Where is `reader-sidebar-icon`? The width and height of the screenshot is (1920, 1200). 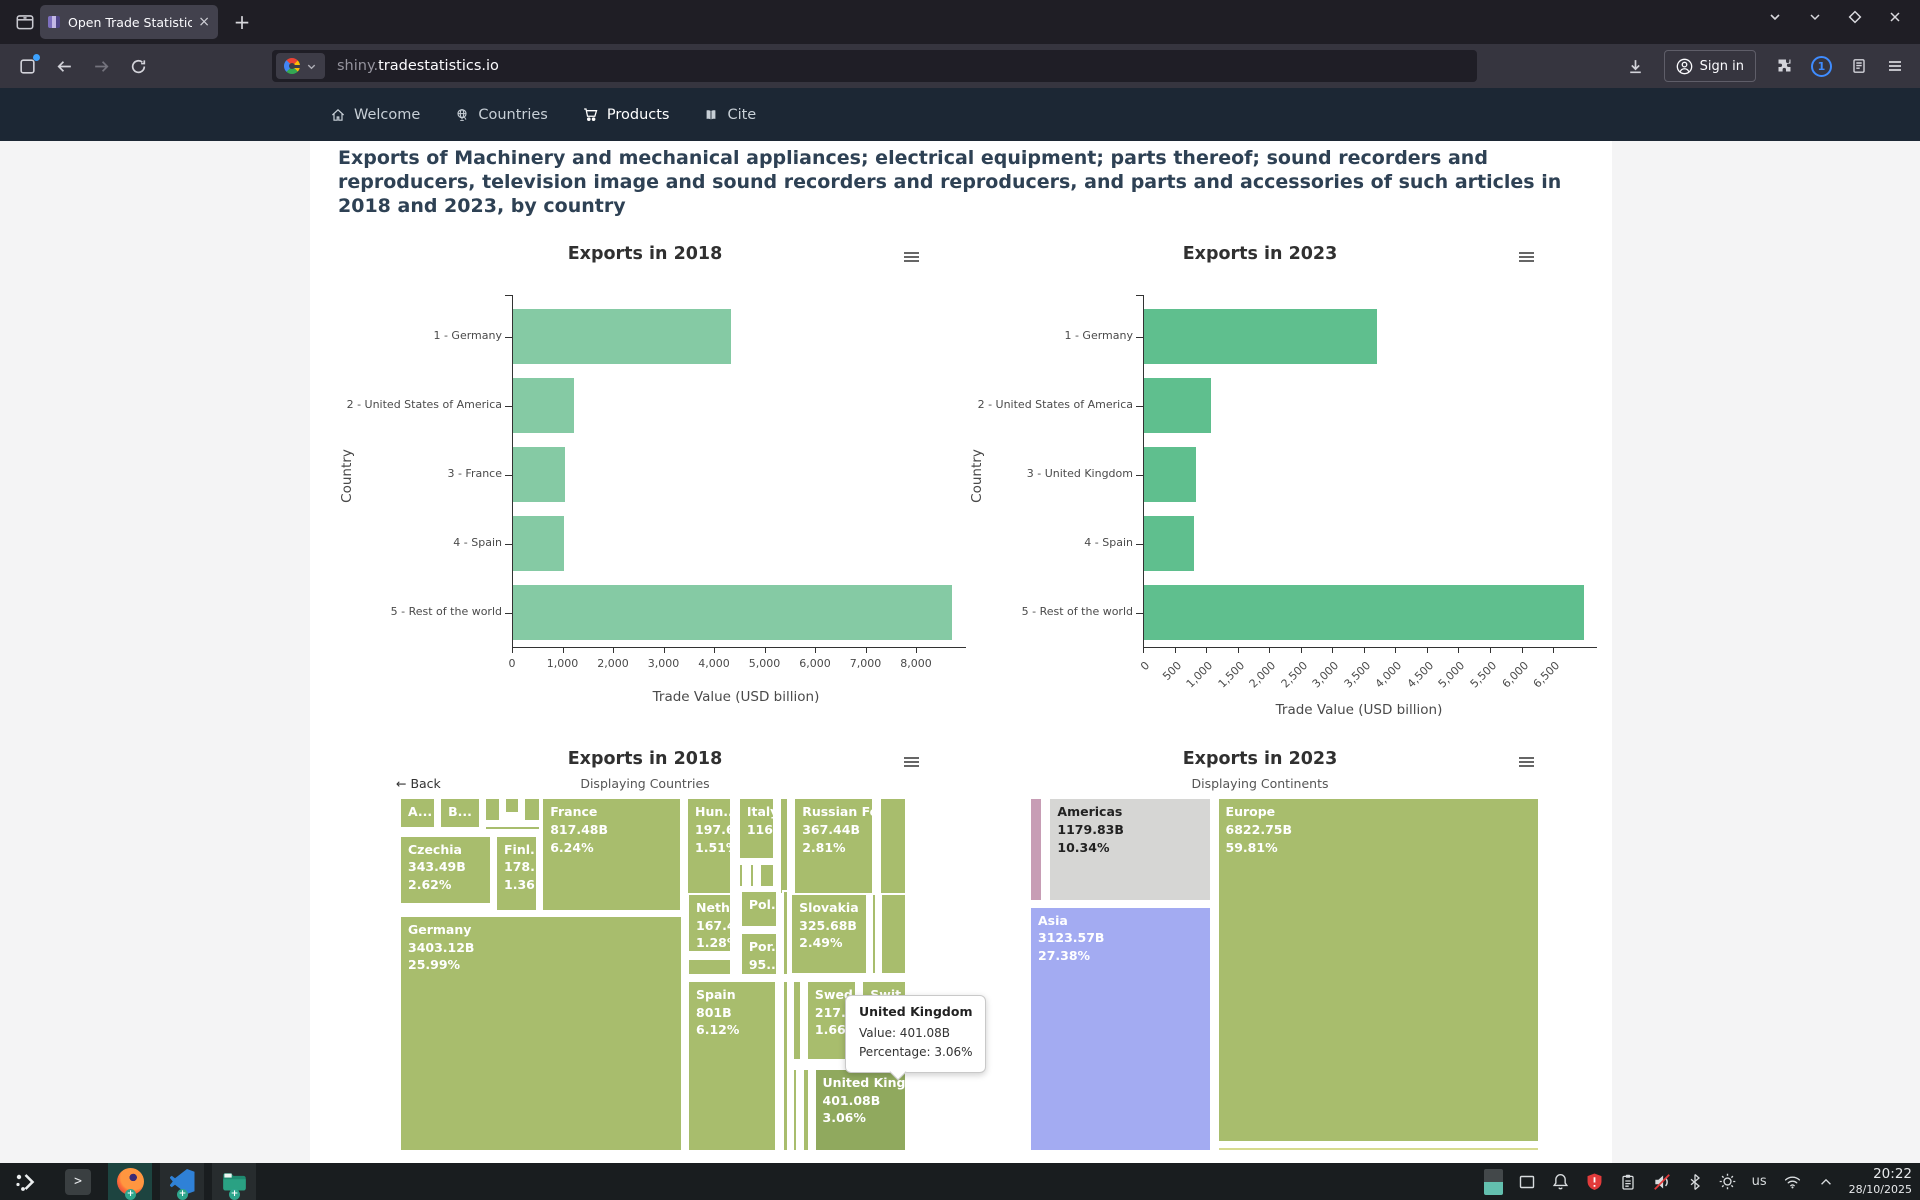
reader-sidebar-icon is located at coordinates (1859, 66).